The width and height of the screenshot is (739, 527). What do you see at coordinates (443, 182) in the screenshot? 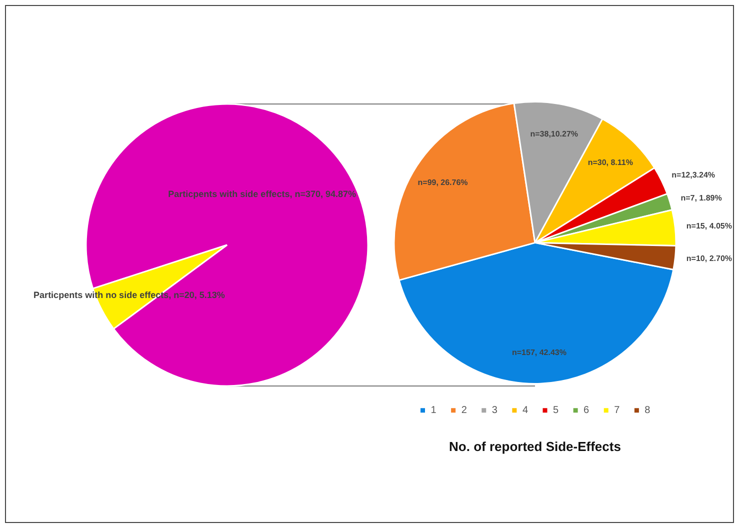
I see `data-label: n=99, 26.76%` at bounding box center [443, 182].